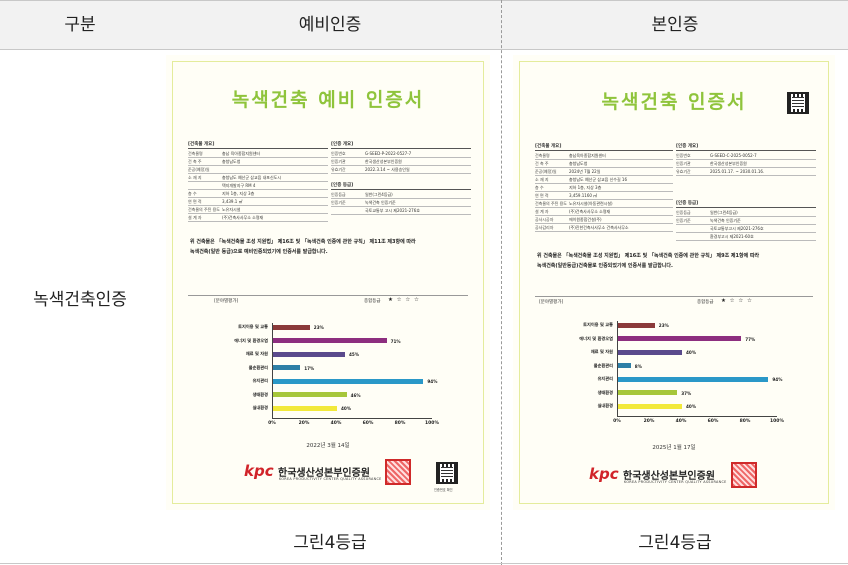 This screenshot has width=848, height=565. What do you see at coordinates (309, 368) in the screenshot?
I see `bar-value-label: 17%` at bounding box center [309, 368].